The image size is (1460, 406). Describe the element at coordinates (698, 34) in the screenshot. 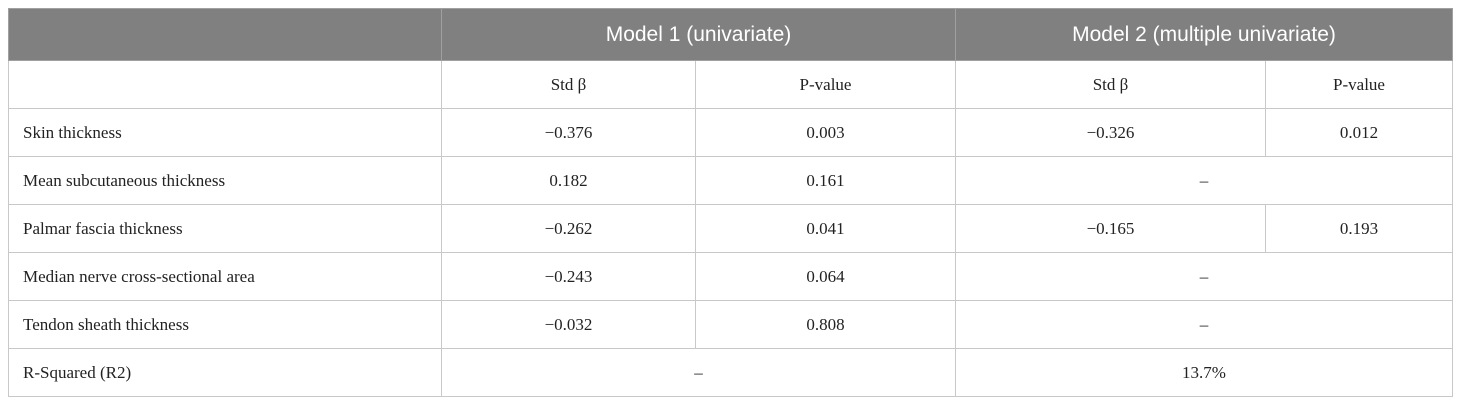

I see `header-cell: Model 1 (univariate)` at that location.